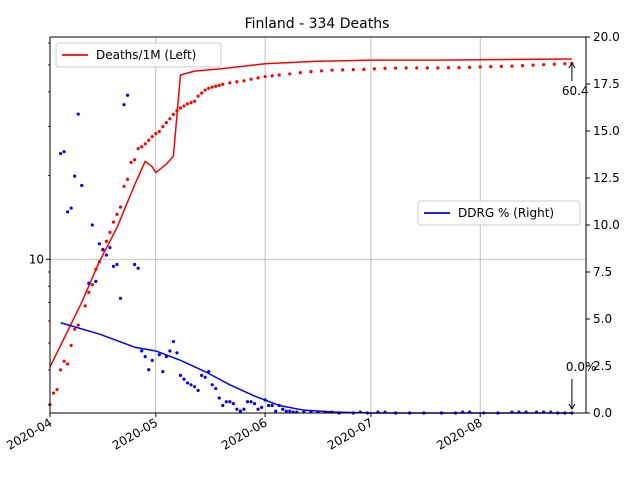 This screenshot has height=485, width=640. Describe the element at coordinates (606, 178) in the screenshot. I see `right-y-tick-label: 12.5` at that location.